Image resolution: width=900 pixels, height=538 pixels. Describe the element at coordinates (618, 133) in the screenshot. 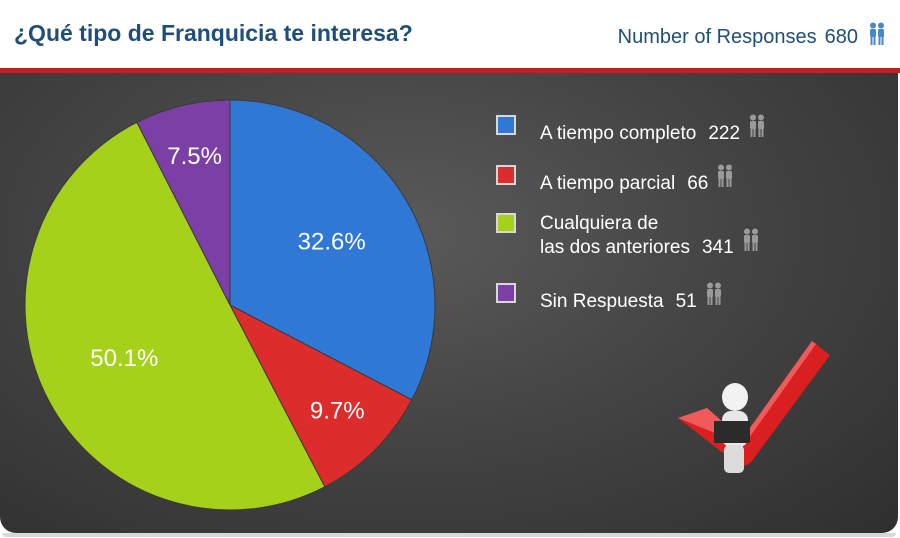

I see `legend-label: A tiempo completo` at that location.